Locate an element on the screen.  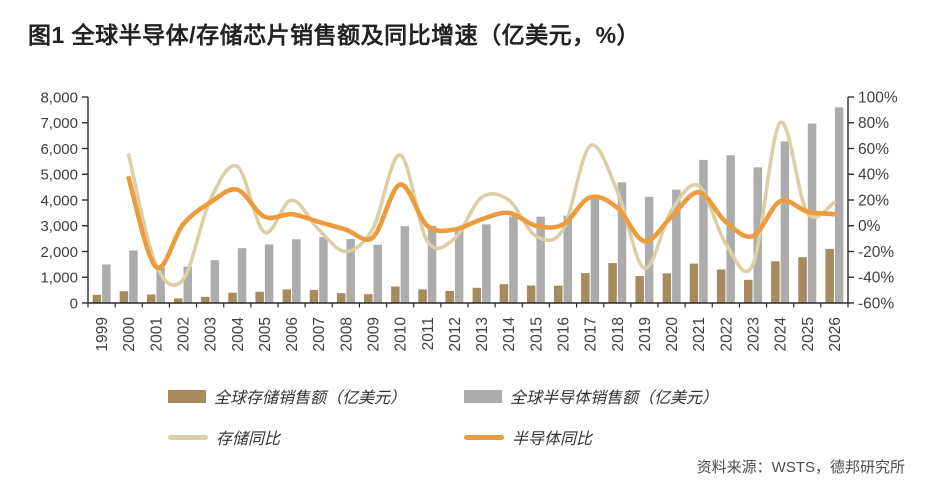
right-axis-tick-label: -20% is located at coordinates (876, 252).